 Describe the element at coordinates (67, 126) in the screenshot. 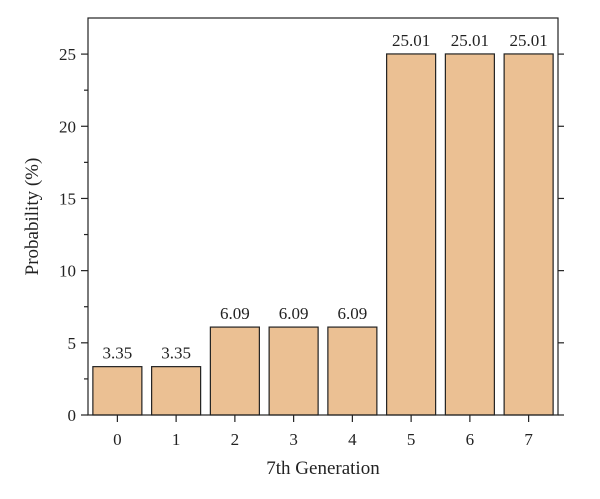

I see `y-tick-label-20: 20` at that location.